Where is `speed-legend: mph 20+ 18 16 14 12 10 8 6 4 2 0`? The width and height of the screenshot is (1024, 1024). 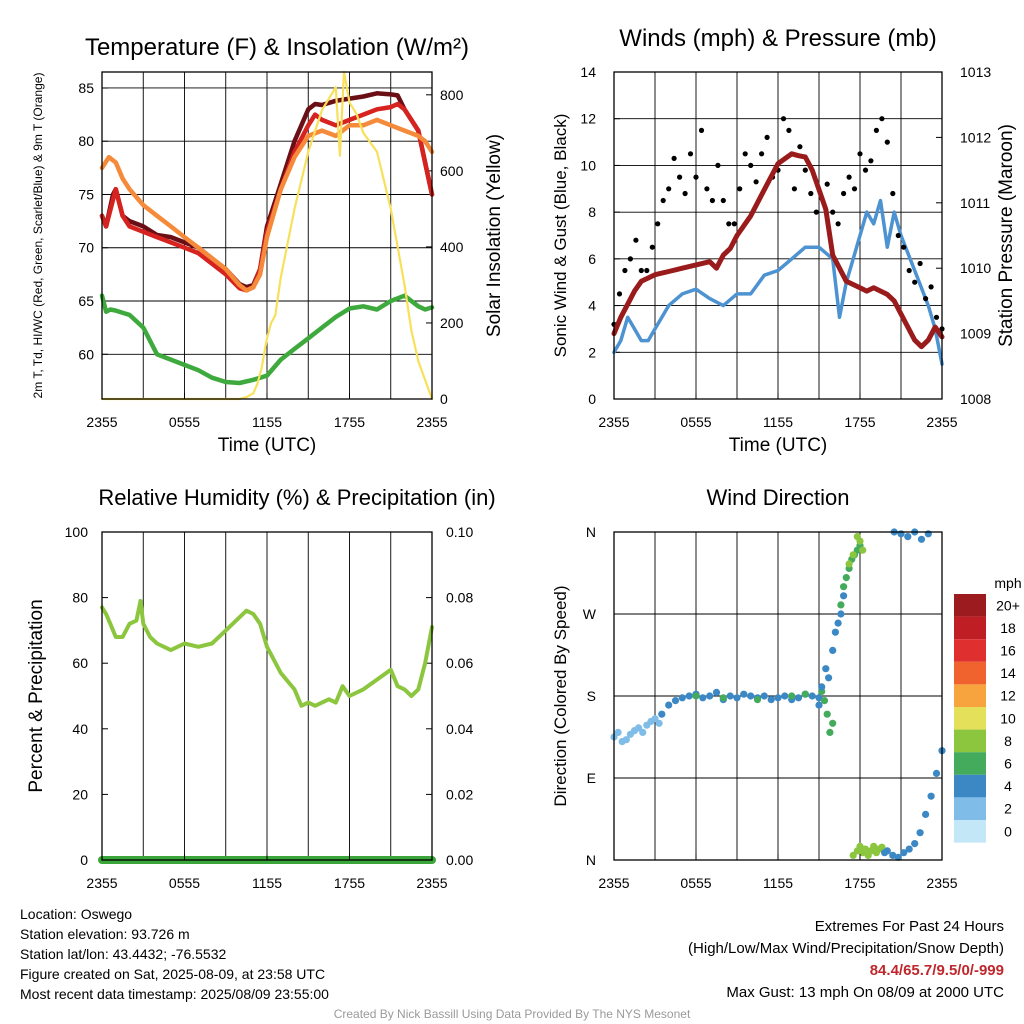 speed-legend: mph 20+ 18 16 14 12 10 8 6 4 2 0 is located at coordinates (988, 709).